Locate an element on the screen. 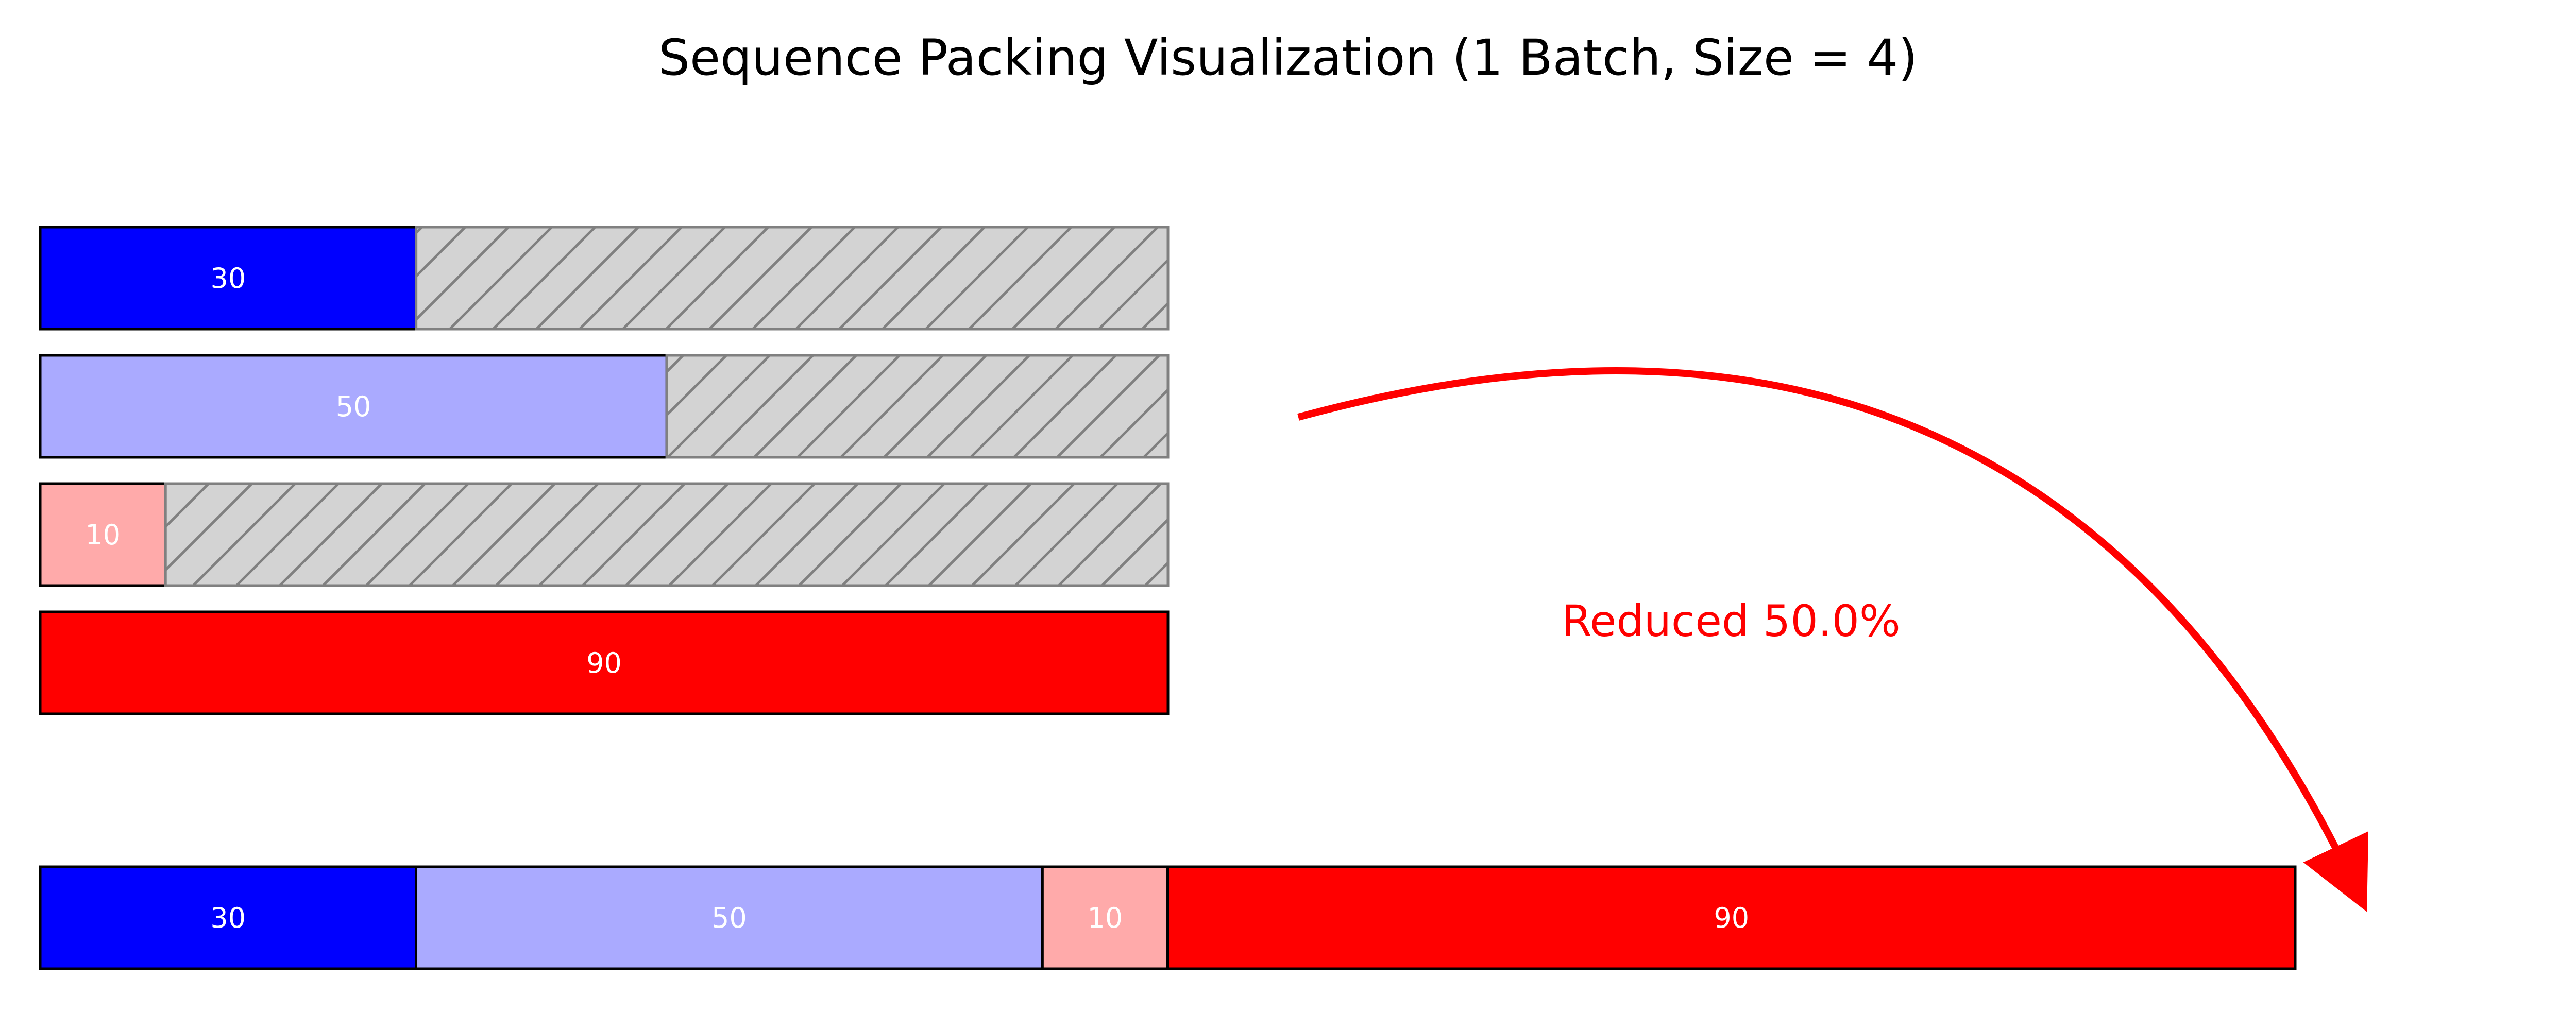 This screenshot has width=2576, height=1030. packed-segment-label: 50 is located at coordinates (729, 918).